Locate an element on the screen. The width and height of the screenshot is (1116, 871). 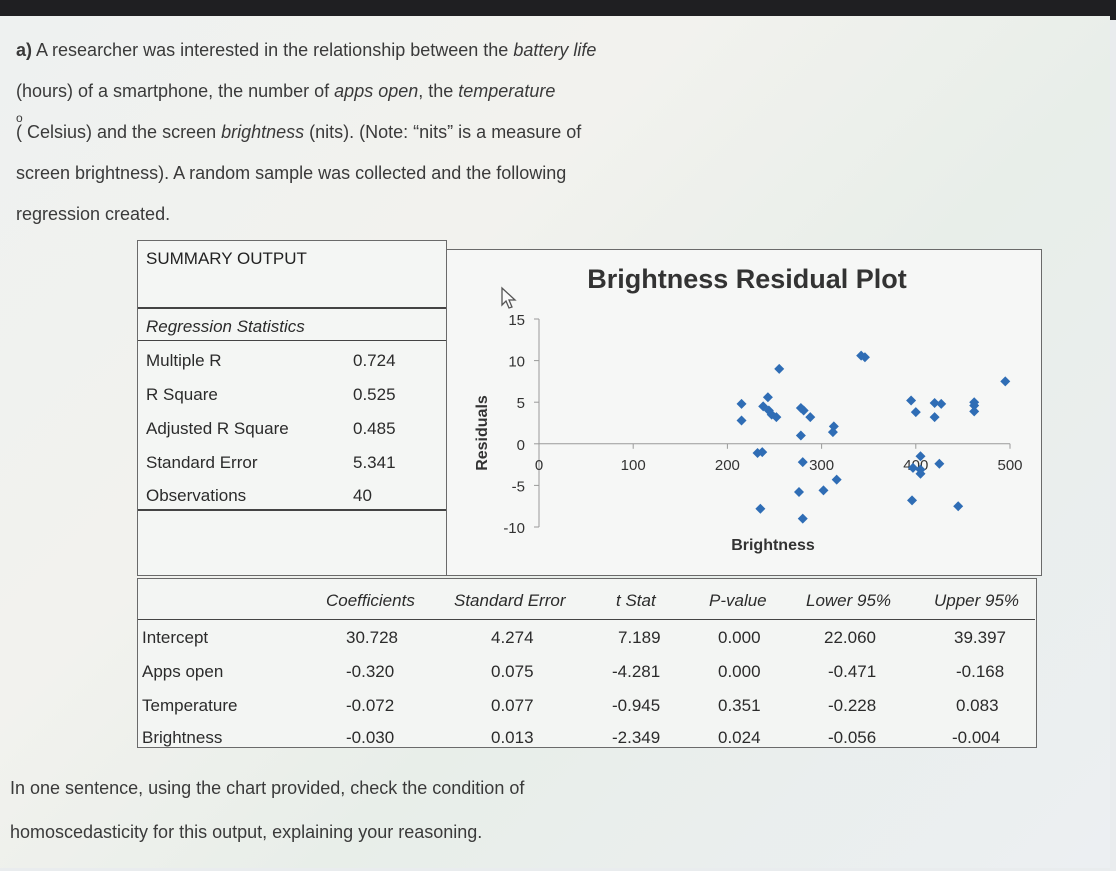
x-tick-label: 400 is located at coordinates (915, 465).